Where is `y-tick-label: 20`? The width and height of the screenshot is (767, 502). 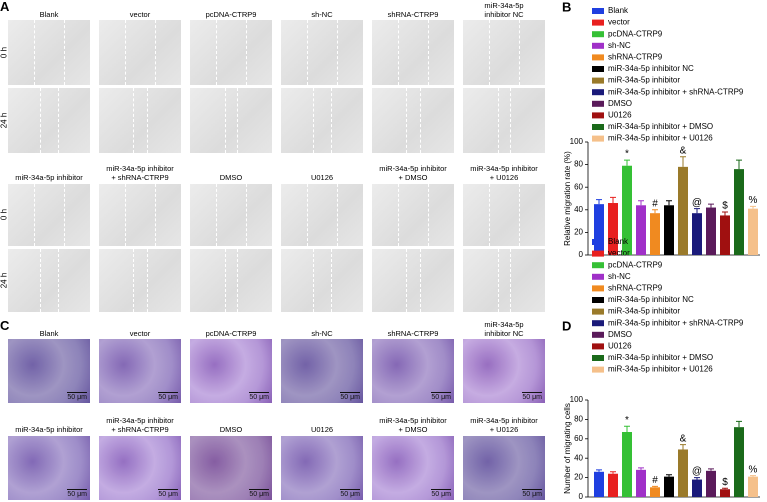 y-tick-label: 20 is located at coordinates (578, 232).